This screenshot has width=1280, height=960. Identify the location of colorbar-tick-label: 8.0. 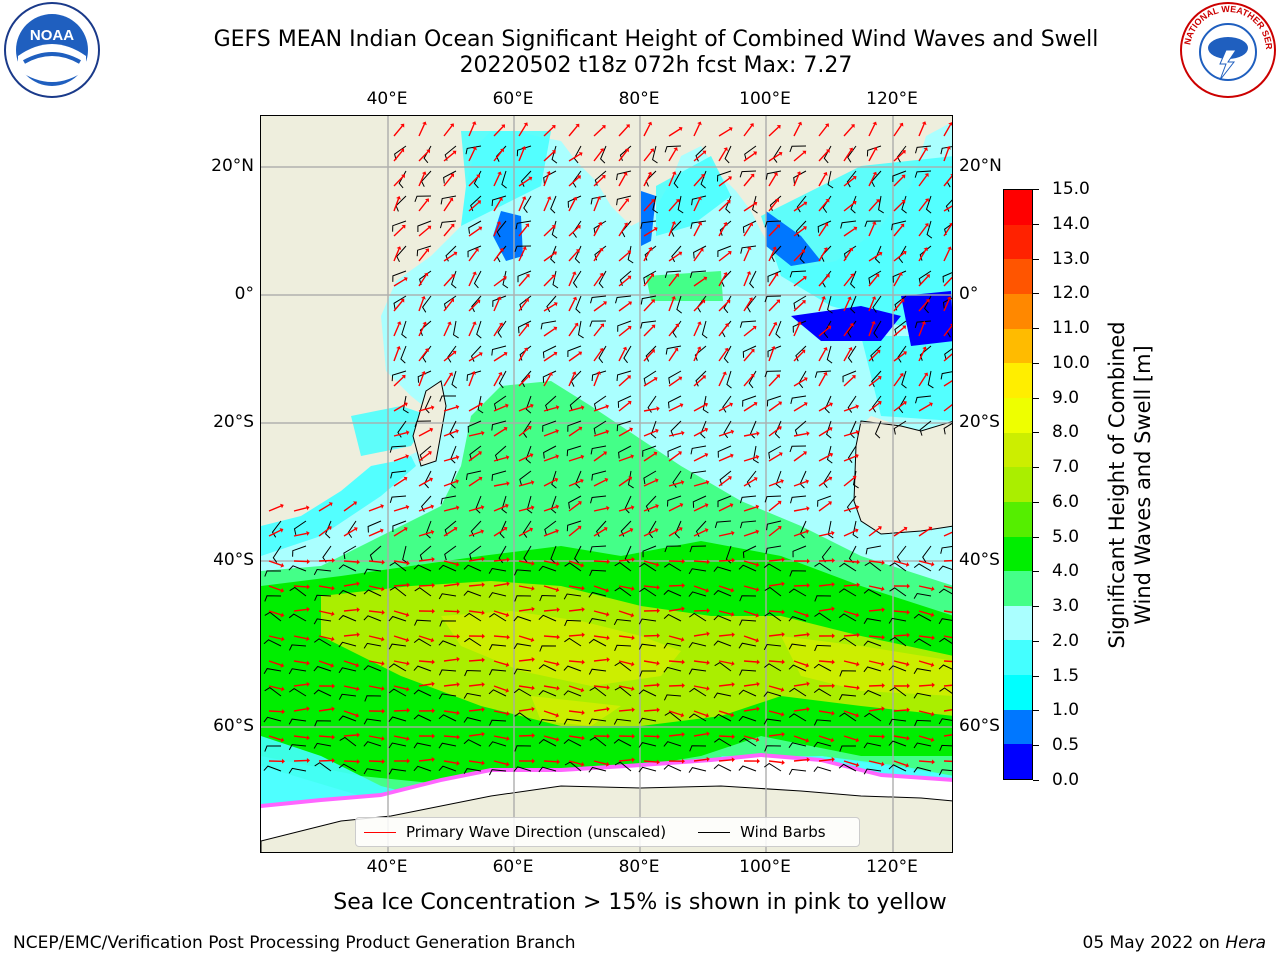
(1066, 432).